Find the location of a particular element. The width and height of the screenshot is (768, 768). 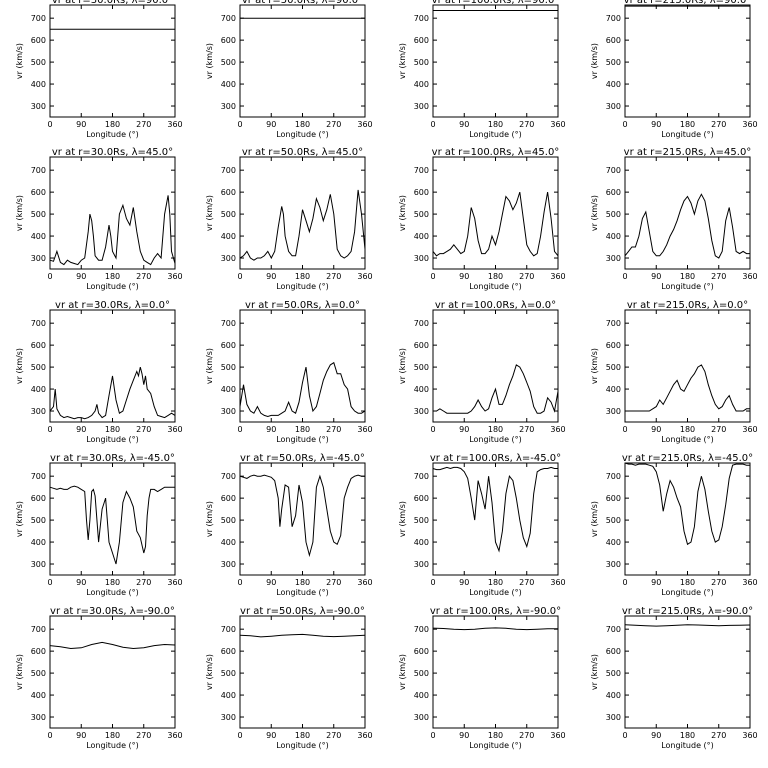

panel-title: vr at r=100.0Rs, λ=-90.0° is located at coordinates (495, 611).